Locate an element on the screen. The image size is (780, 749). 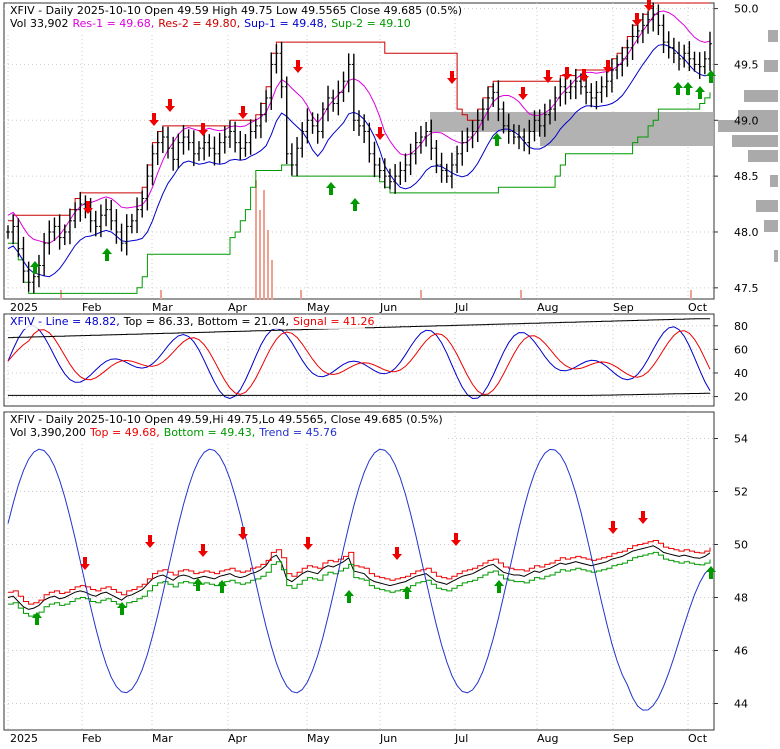
trend-tick-label: 48 is located at coordinates (741, 598).